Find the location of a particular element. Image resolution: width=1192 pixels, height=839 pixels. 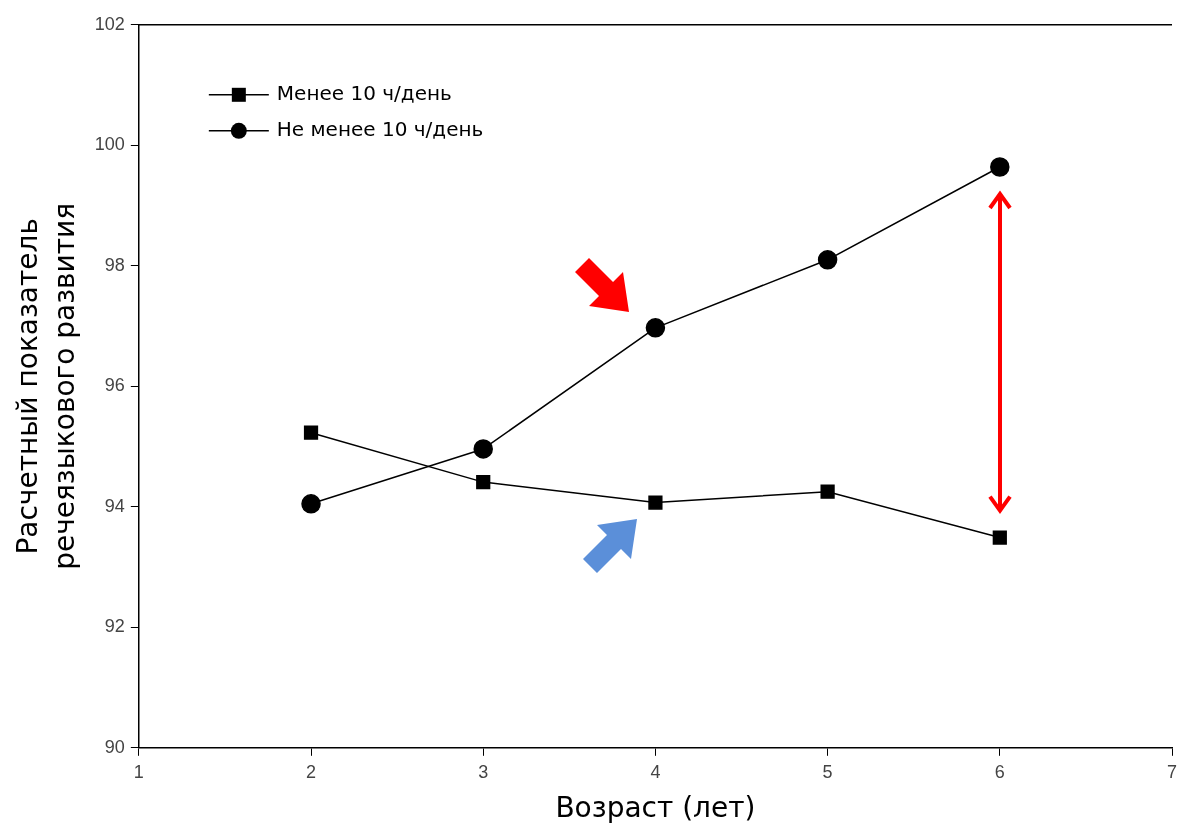

x-tick-label: 1 is located at coordinates (138, 771).